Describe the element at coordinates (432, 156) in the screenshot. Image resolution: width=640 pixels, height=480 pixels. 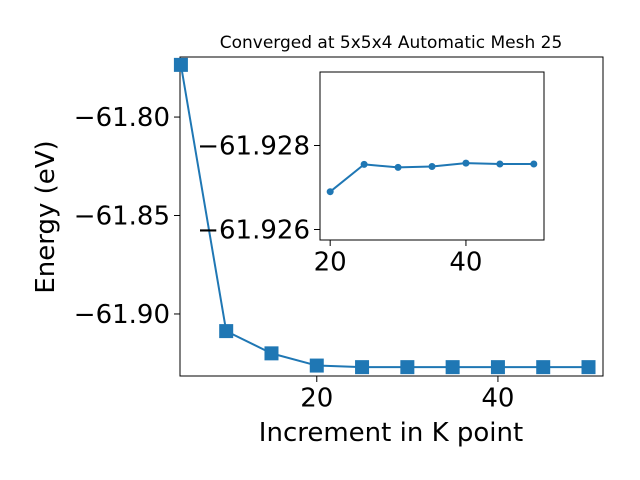
I see `inset-frame` at that location.